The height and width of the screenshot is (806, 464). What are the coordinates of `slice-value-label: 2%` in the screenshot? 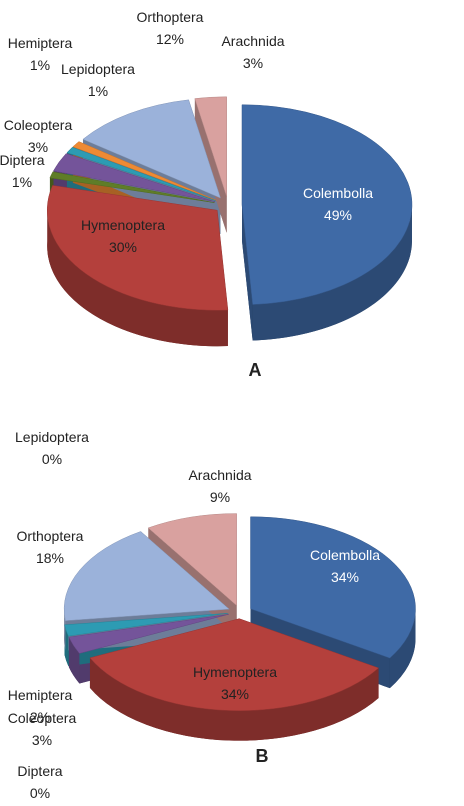 It's located at (40, 717).